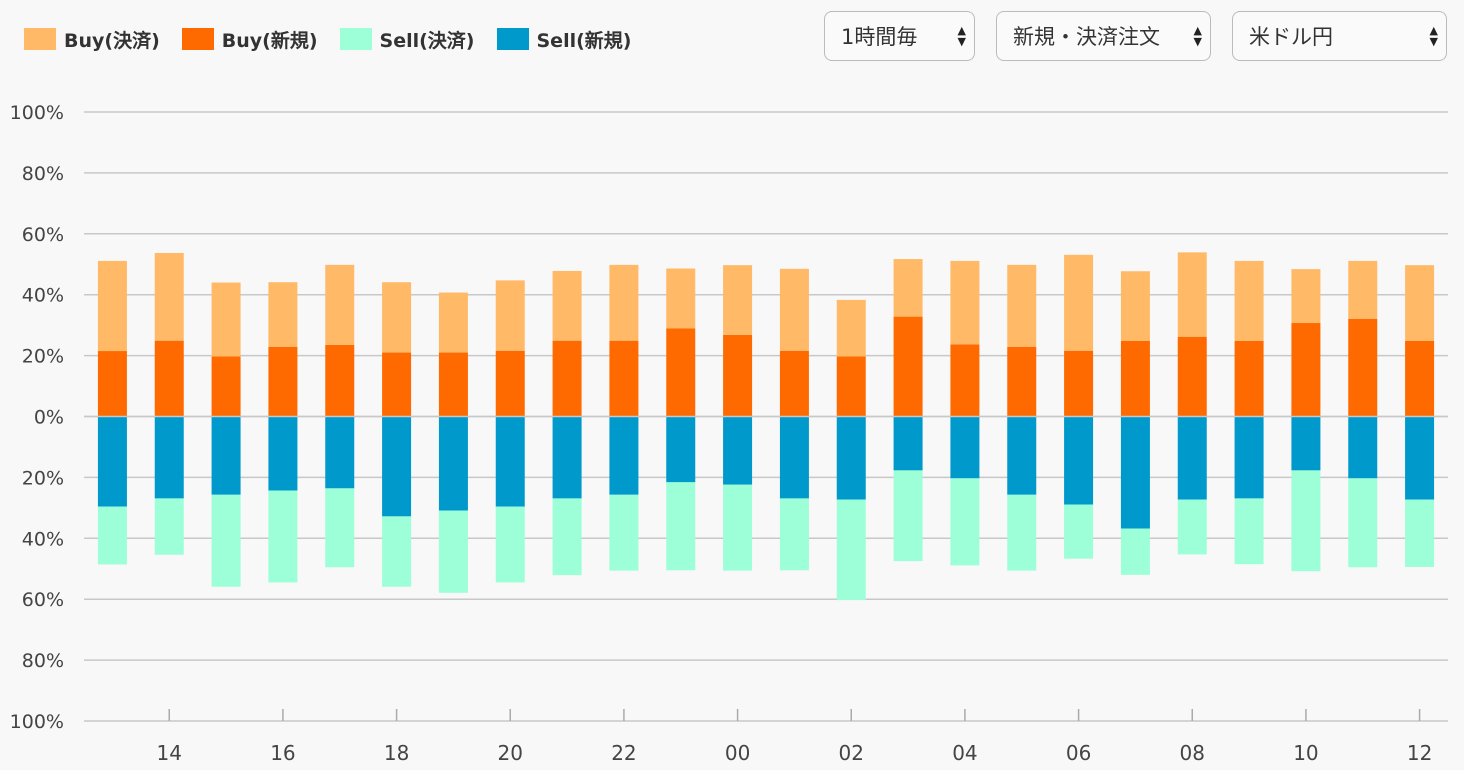  What do you see at coordinates (737, 753) in the screenshot?
I see `x-tick-label: 00` at bounding box center [737, 753].